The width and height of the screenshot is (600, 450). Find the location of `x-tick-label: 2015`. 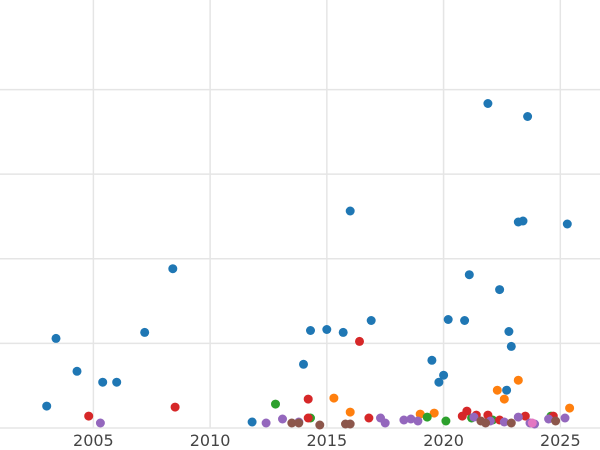

x-tick-label: 2015 is located at coordinates (326, 440).